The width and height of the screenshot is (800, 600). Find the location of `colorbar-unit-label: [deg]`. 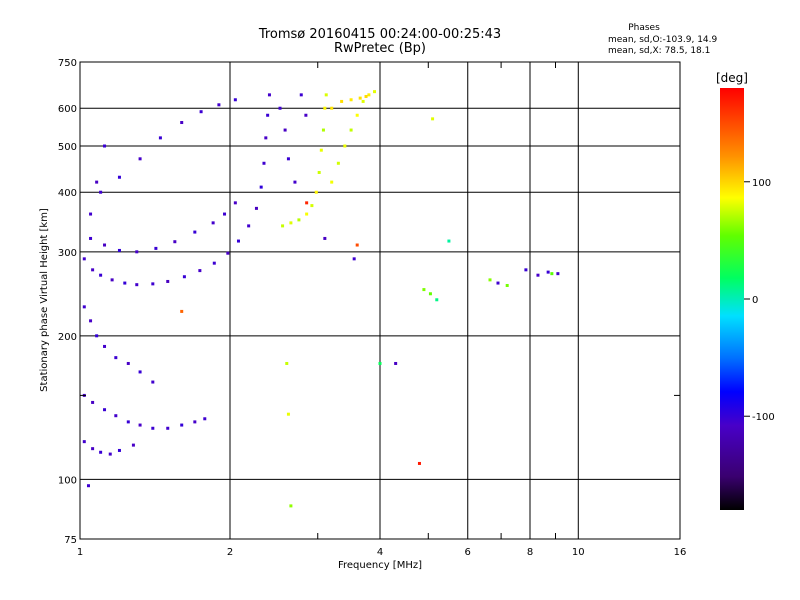

colorbar-unit-label: [deg] is located at coordinates (732, 78).